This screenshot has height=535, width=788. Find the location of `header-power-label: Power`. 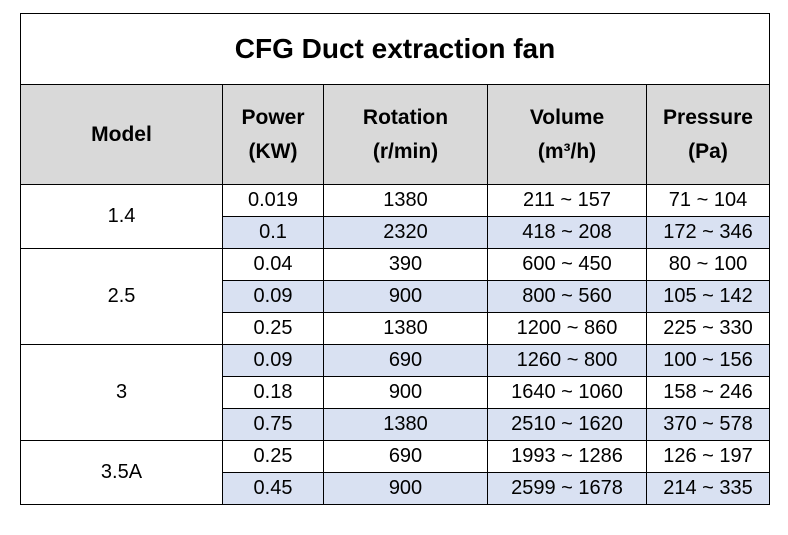

header-power-label: Power is located at coordinates (273, 117).